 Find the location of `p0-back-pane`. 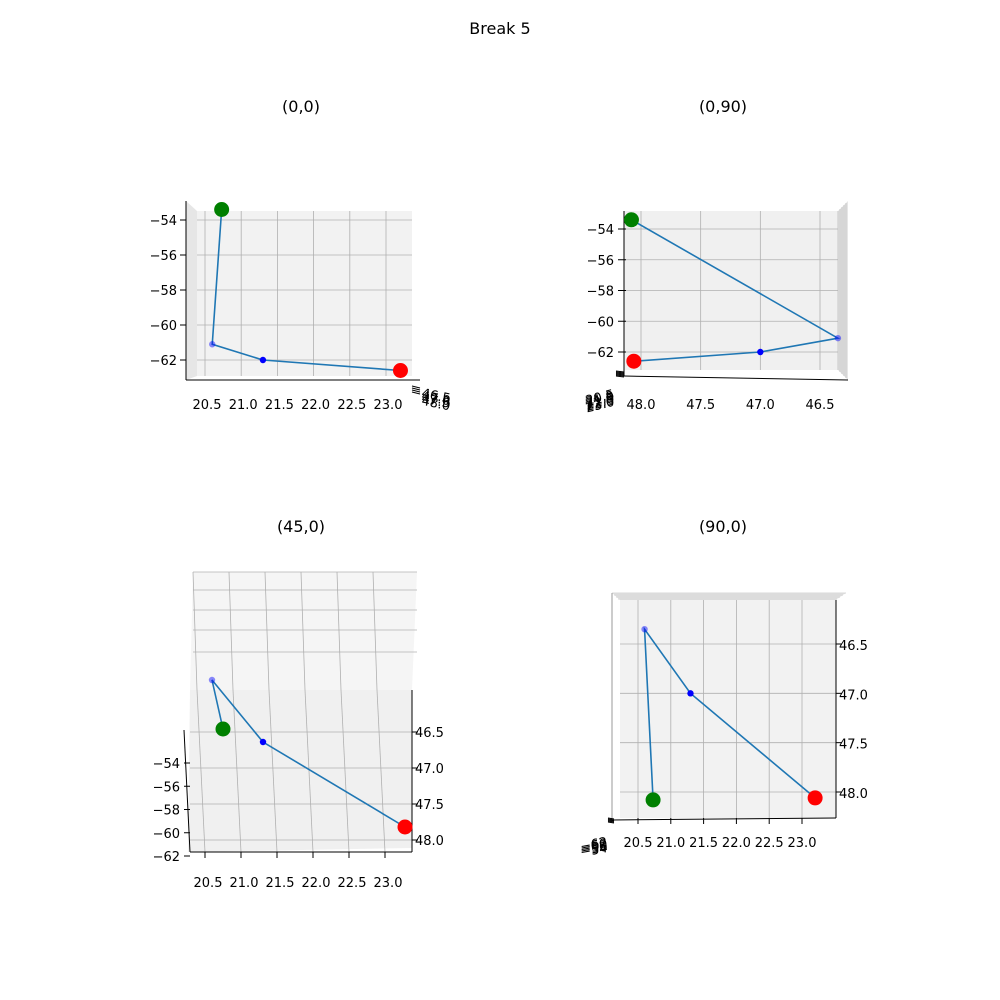

p0-back-pane is located at coordinates (304, 293).